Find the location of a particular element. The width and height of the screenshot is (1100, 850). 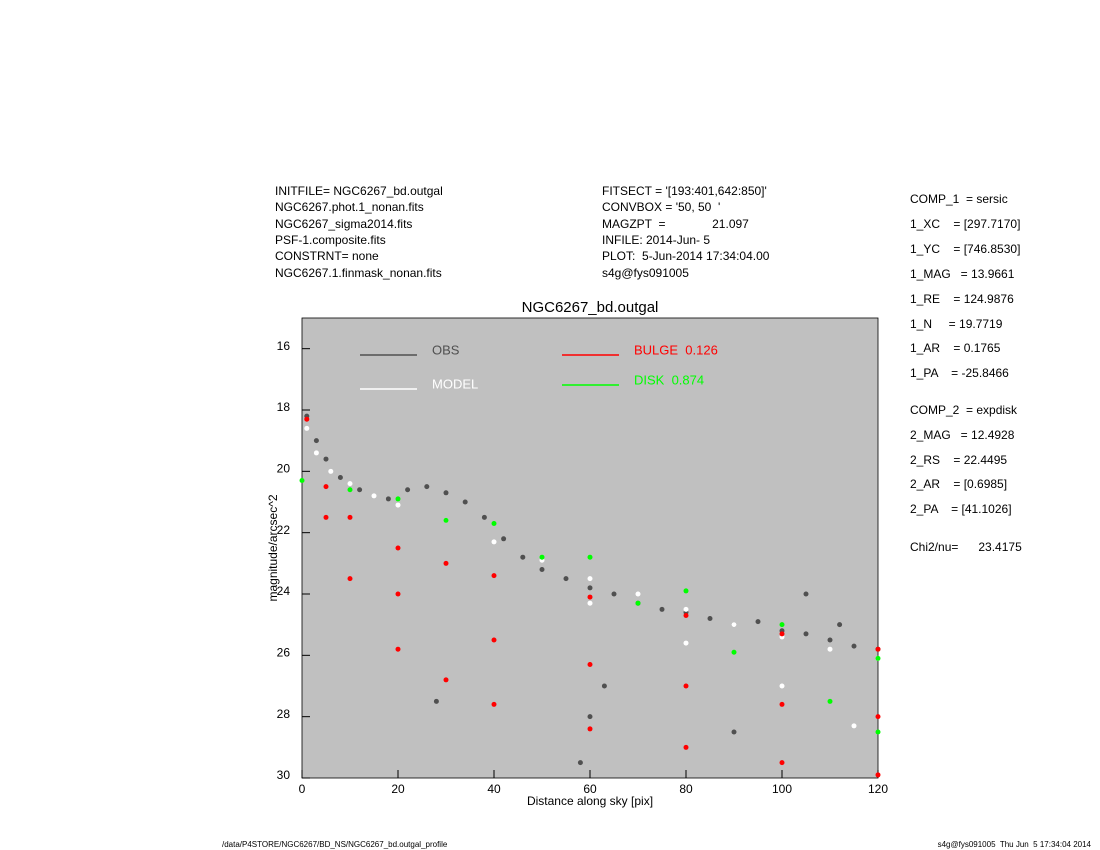

header-line: NGC6267_sigma2014.fits is located at coordinates (344, 223).